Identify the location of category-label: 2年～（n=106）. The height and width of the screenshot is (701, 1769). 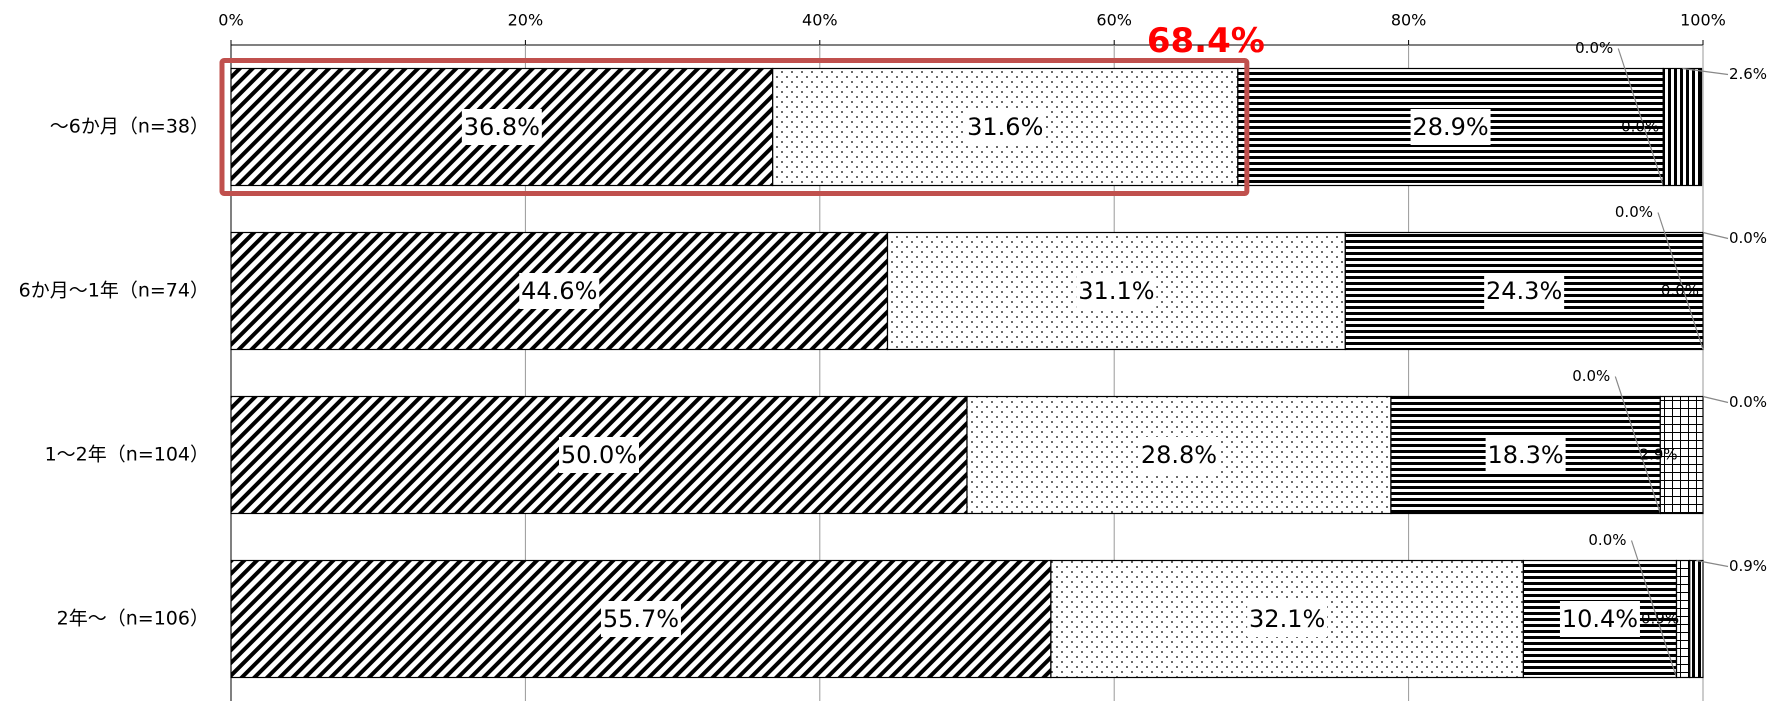
(133, 619).